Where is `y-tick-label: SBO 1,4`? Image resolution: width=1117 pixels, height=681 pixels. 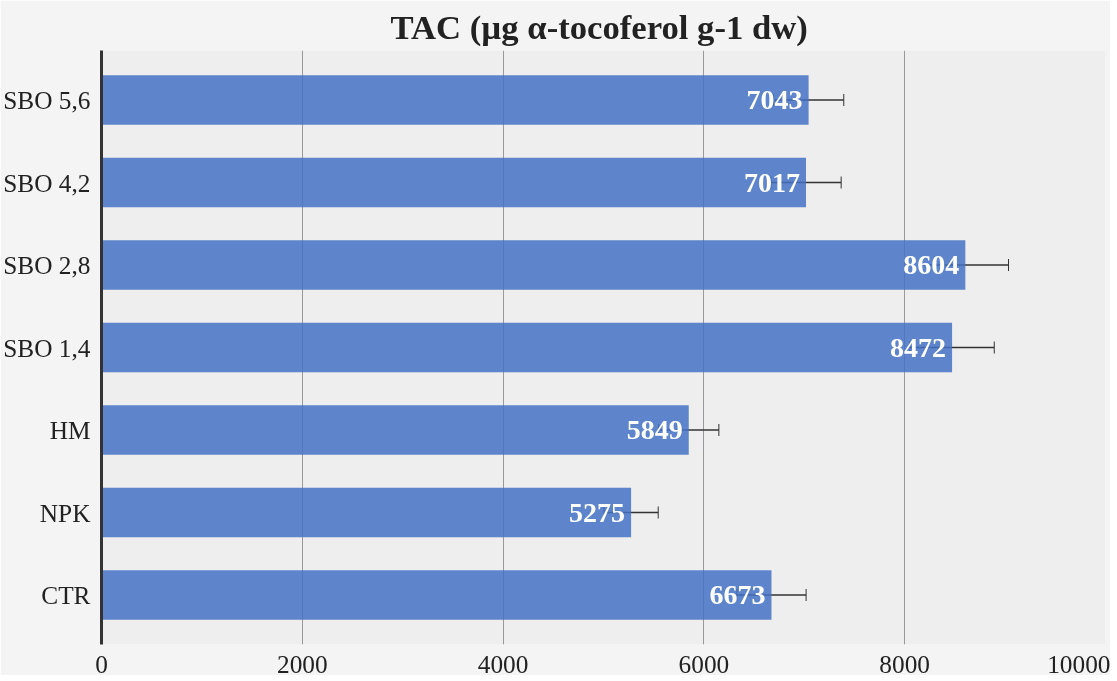
y-tick-label: SBO 1,4 is located at coordinates (47, 347).